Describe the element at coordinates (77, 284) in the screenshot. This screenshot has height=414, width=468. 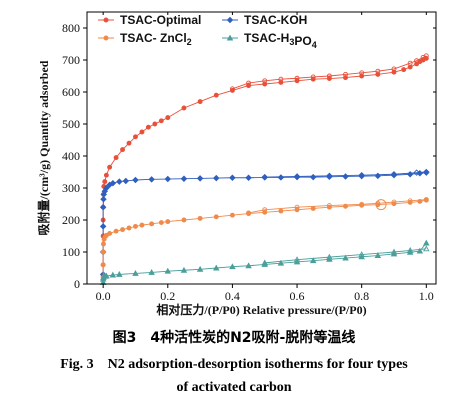
I see `y-tick-label: 0` at that location.